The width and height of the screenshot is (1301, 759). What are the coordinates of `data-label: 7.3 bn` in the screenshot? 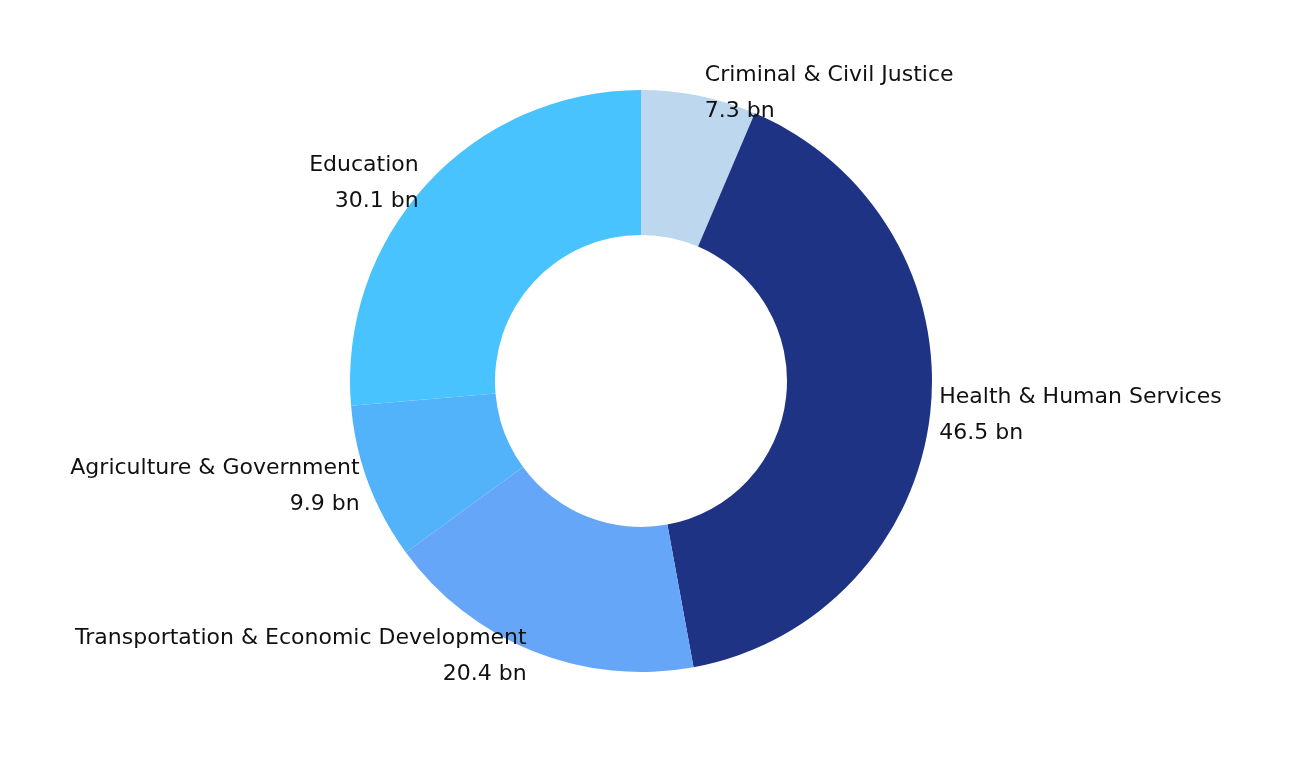 It's located at (739, 110).